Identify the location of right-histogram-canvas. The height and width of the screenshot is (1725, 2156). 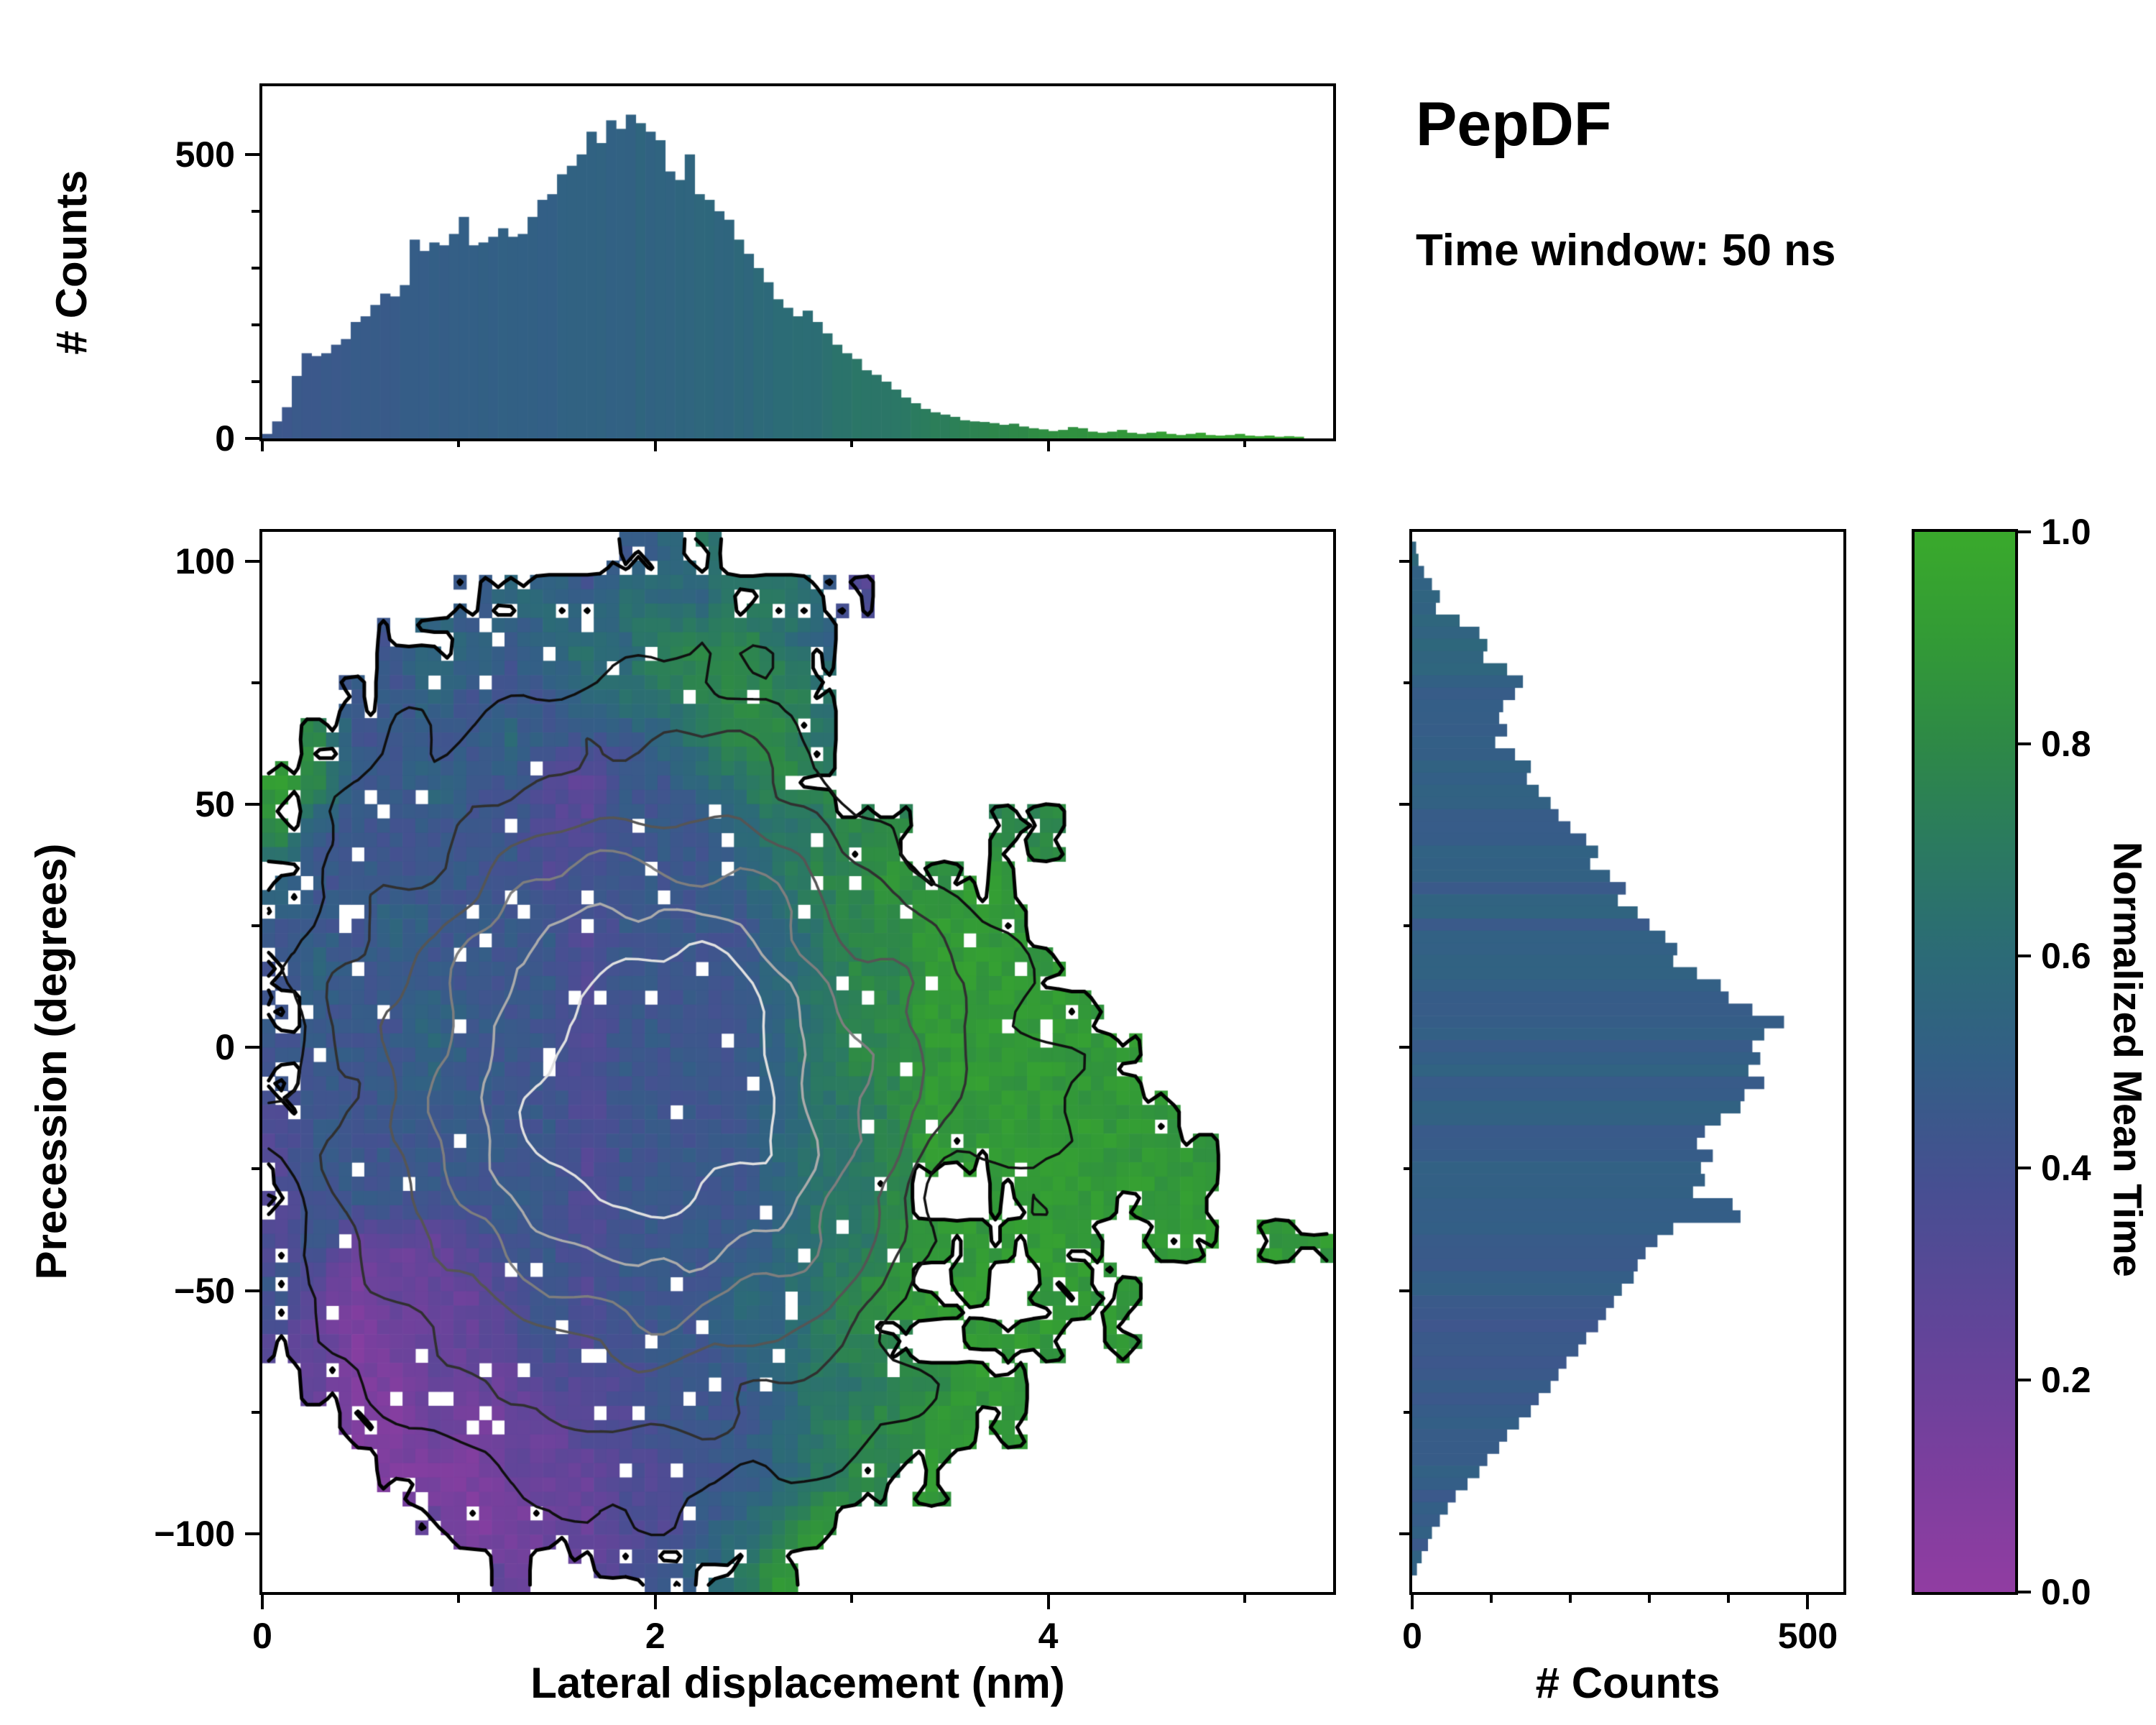
(1627, 1062).